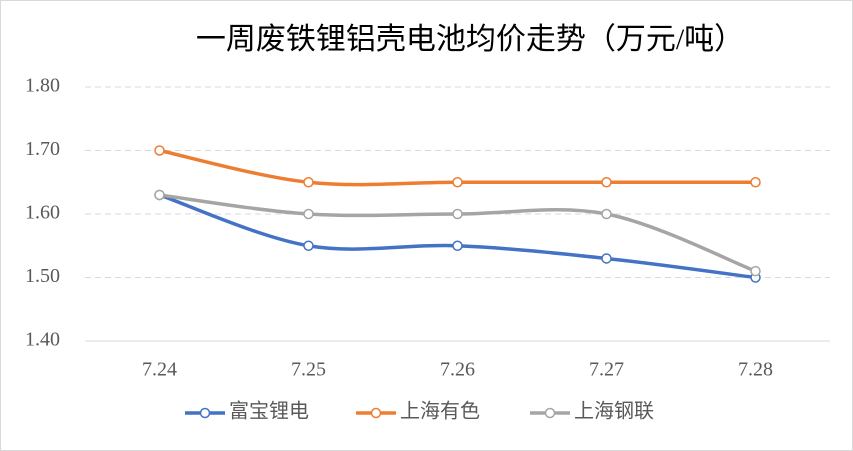 The width and height of the screenshot is (853, 451). What do you see at coordinates (42, 213) in the screenshot?
I see `y-tick-label: 1.60` at bounding box center [42, 213].